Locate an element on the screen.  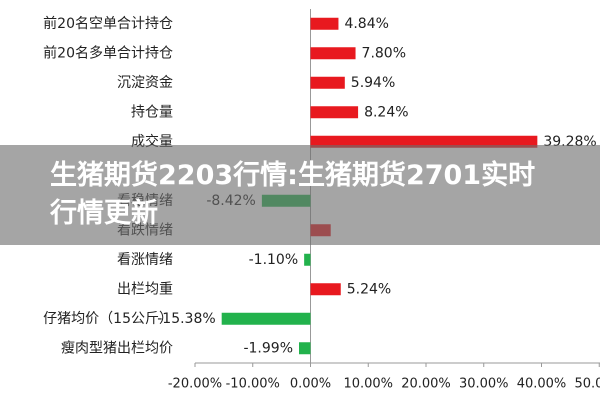
y-tick-label: 前20名多单合计持仓 is located at coordinates (108, 52).